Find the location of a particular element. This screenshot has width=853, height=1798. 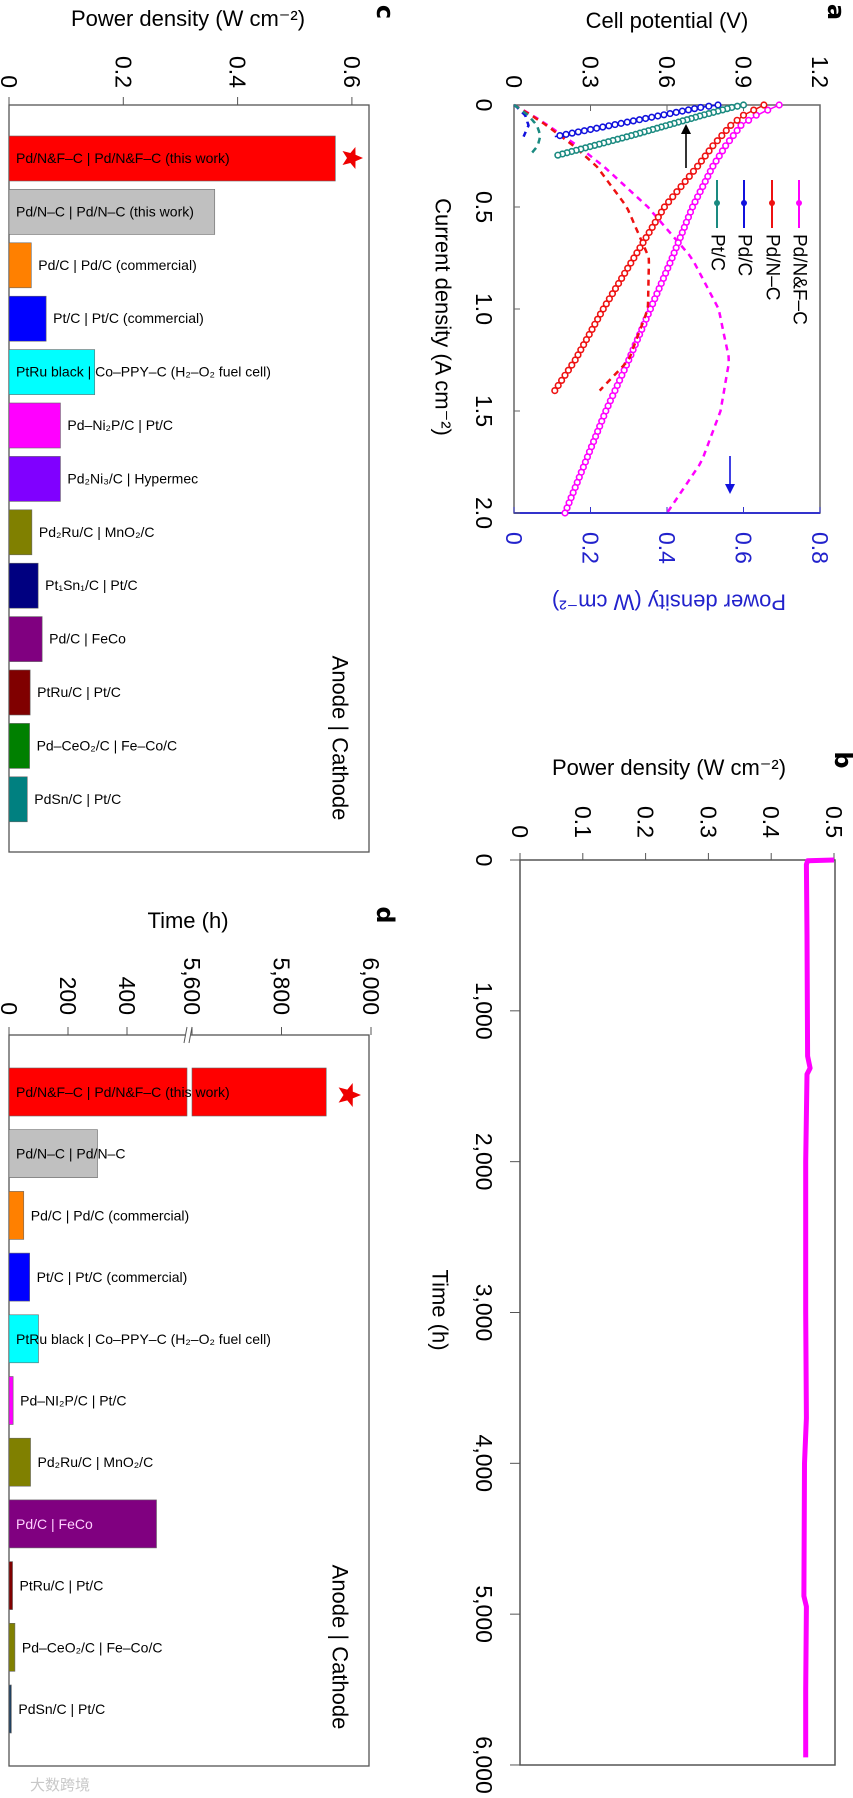

panel-label-d: d is located at coordinates (385, 914).